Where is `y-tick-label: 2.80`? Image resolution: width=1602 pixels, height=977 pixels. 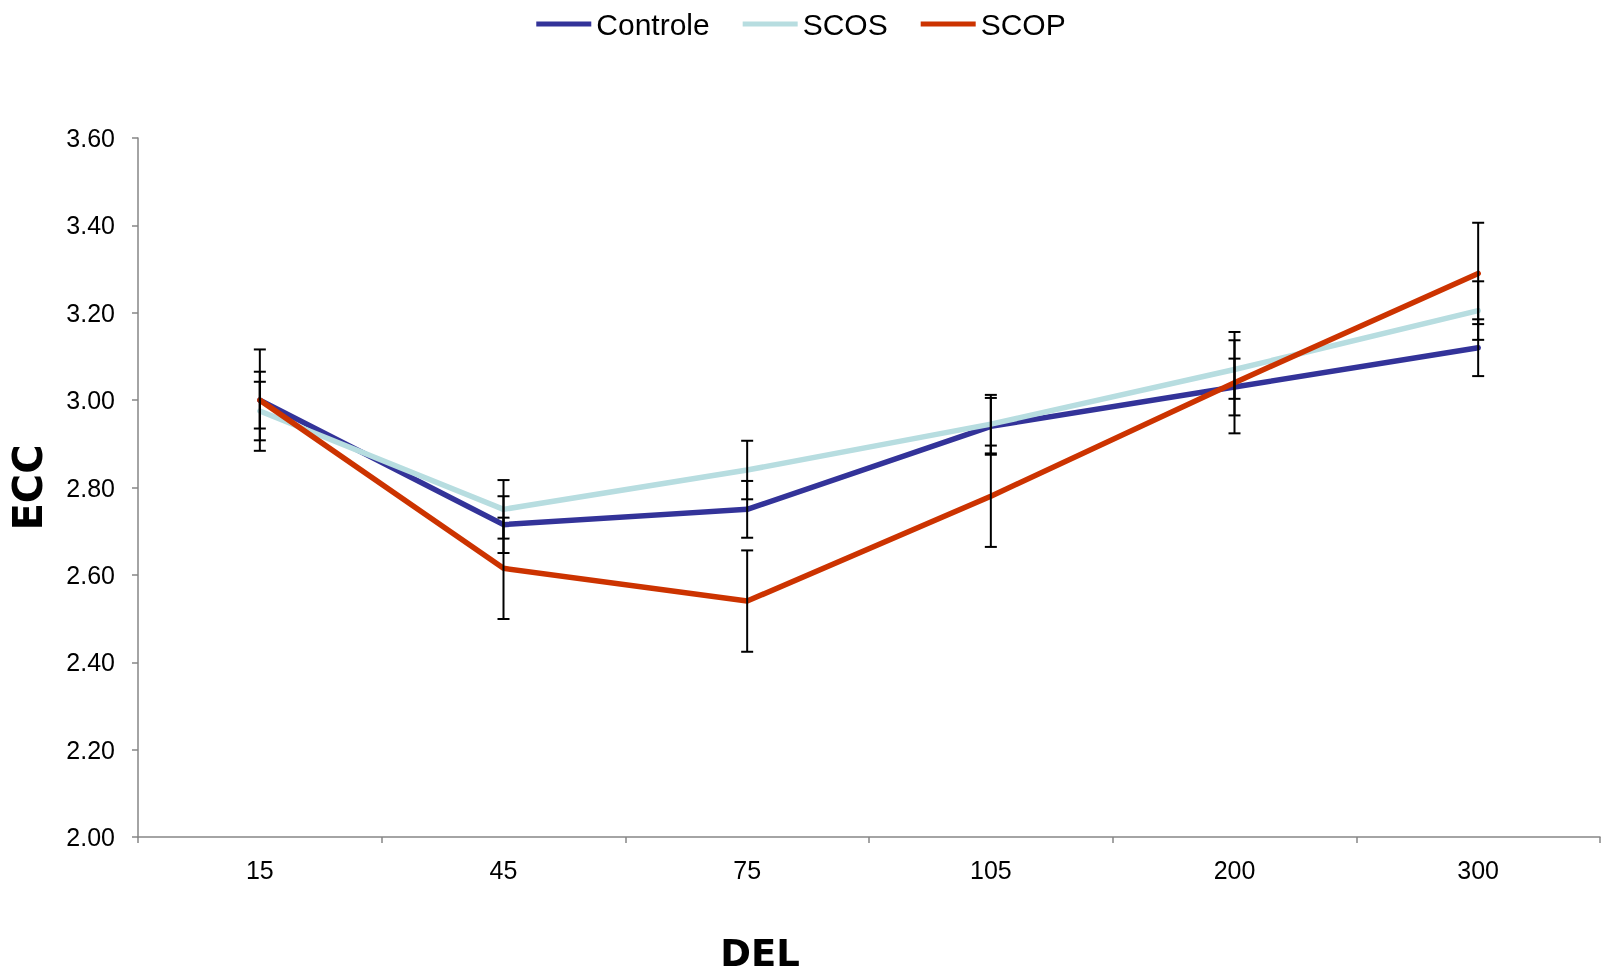
y-tick-label: 2.80 is located at coordinates (90, 487).